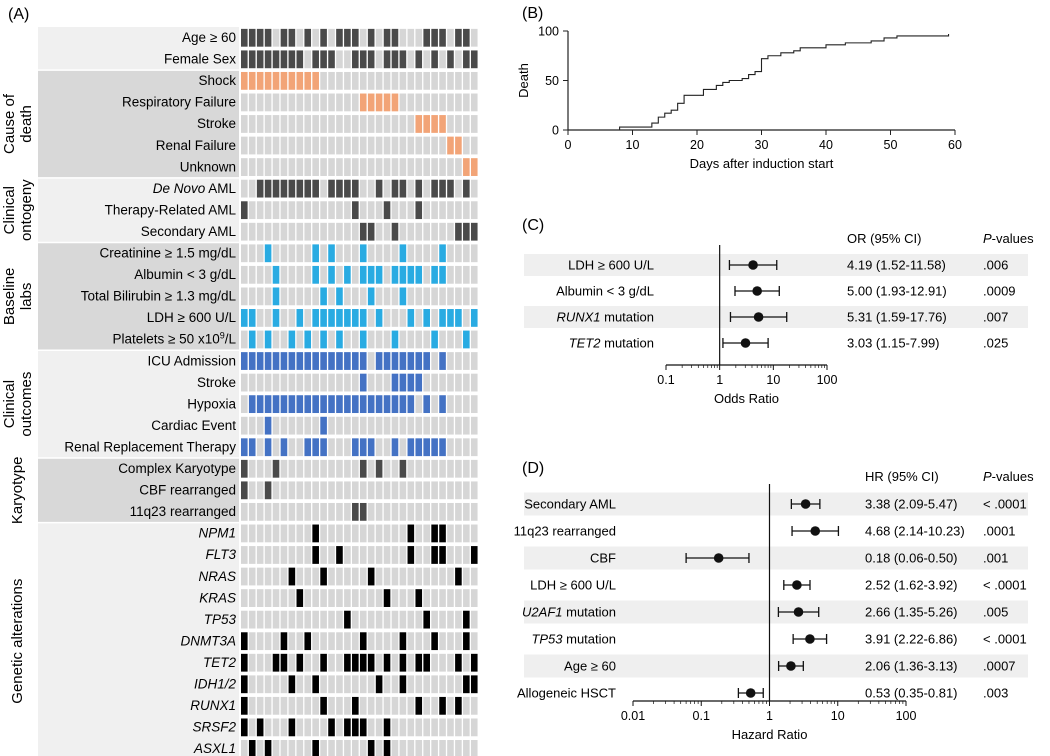  What do you see at coordinates (995, 558) in the screenshot?
I see `p-value: .001` at bounding box center [995, 558].